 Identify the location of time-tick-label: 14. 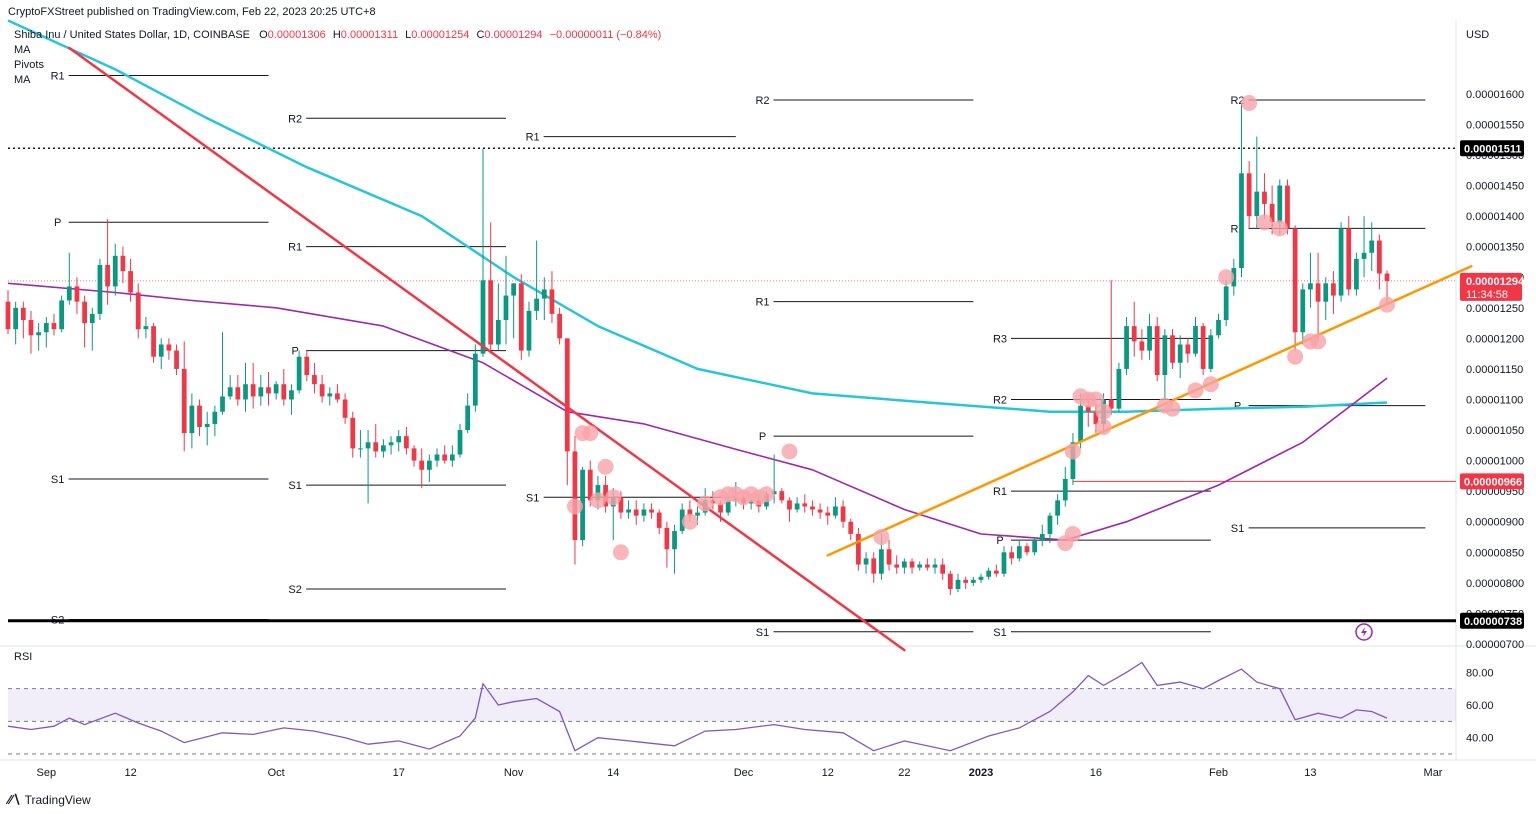
(613, 773).